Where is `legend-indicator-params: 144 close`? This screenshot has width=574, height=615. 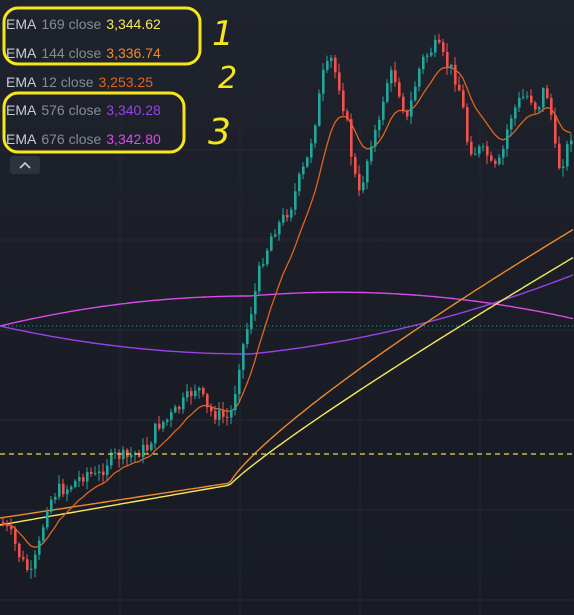
legend-indicator-params: 144 close is located at coordinates (71, 53).